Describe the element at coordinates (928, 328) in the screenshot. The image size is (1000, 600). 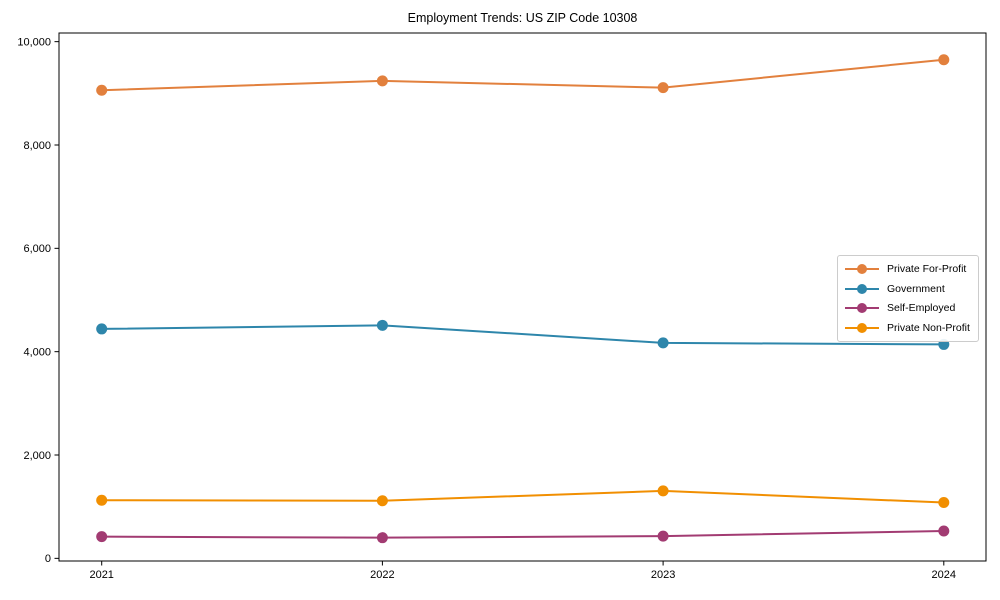
I see `legend-label: Private Non-Profit` at that location.